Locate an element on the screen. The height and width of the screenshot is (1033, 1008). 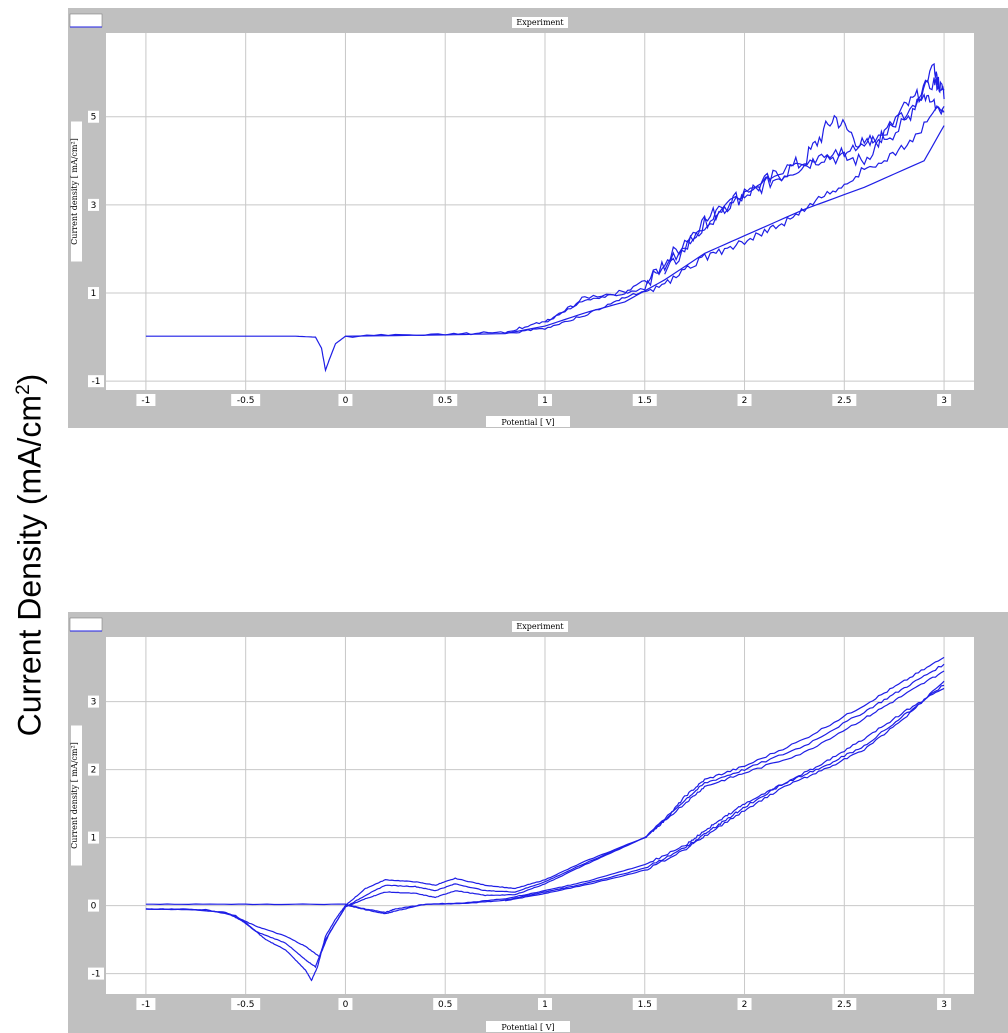
main-y-axis-label: Current Density (mA/cm2) is located at coordinates (29, 555).